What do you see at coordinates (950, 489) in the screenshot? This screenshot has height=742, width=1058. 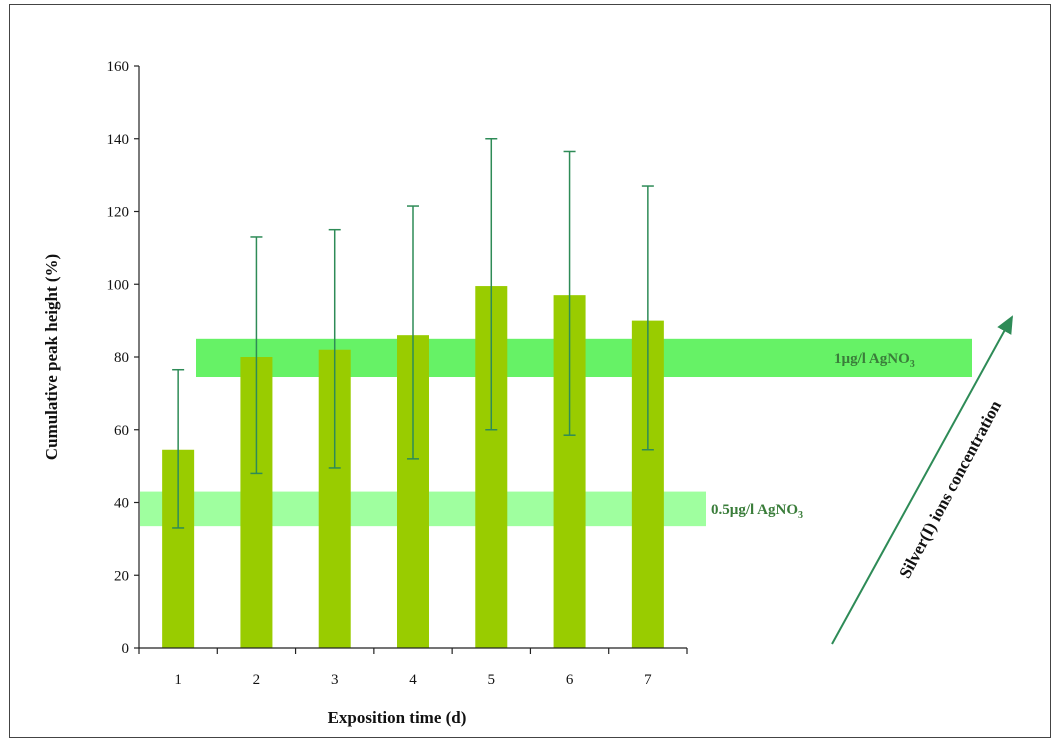 I see `concentration-arrow-label: Silver(I) ions concentration` at bounding box center [950, 489].